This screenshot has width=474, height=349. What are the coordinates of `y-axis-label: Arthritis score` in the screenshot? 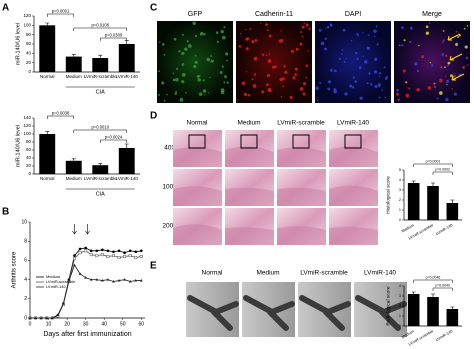 It's located at (15, 269).